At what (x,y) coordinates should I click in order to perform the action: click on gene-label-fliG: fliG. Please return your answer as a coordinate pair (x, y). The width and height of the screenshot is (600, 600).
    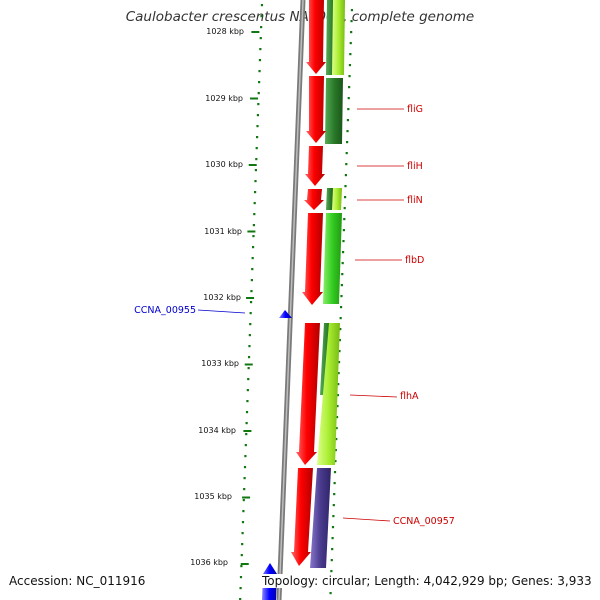
    Looking at the image, I should click on (415, 109).